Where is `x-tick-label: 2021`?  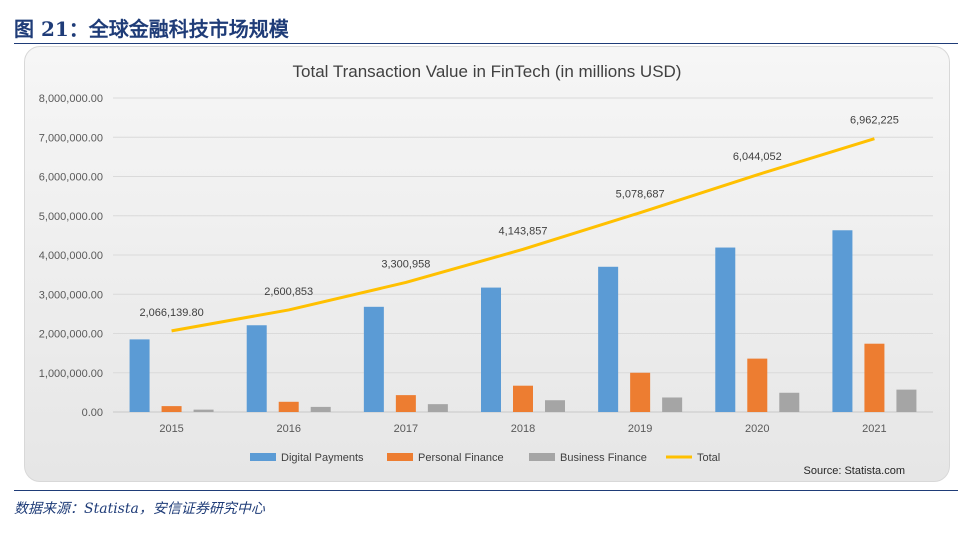
x-tick-label: 2021 is located at coordinates (874, 429).